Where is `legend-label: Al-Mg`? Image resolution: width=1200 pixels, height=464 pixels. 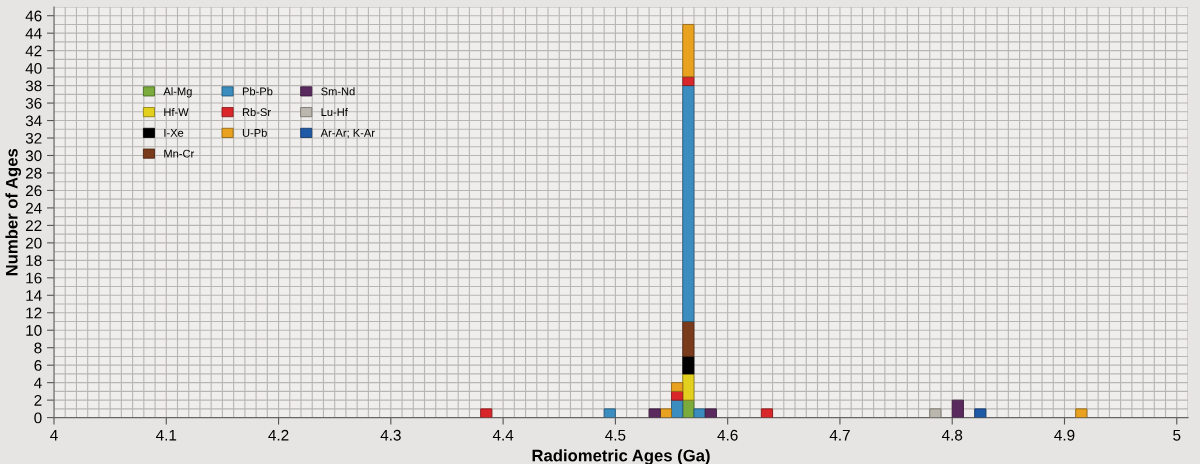
legend-label: Al-Mg is located at coordinates (177, 92).